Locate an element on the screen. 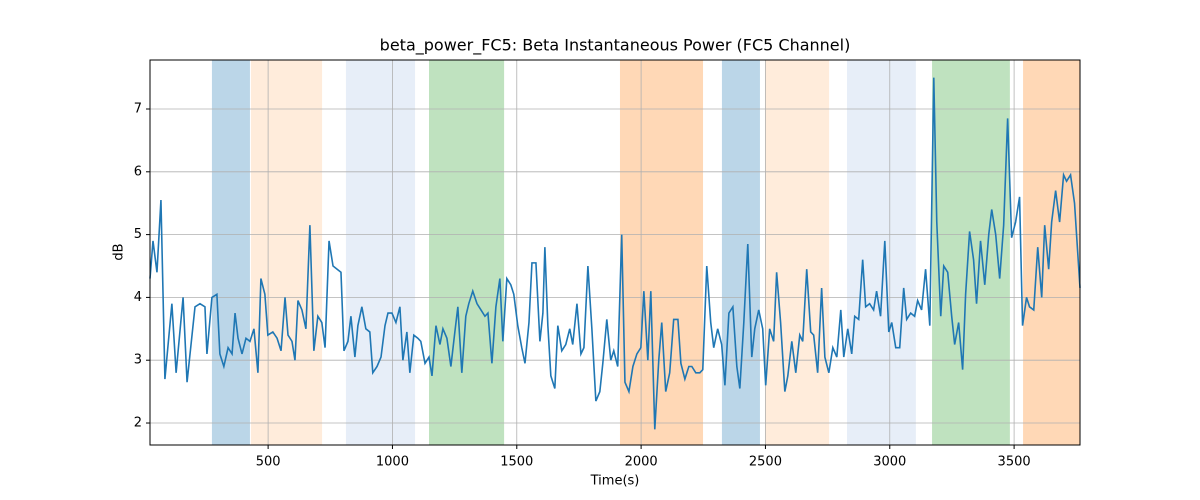 This screenshot has width=1200, height=500. y-tick-label: 3 is located at coordinates (138, 360).